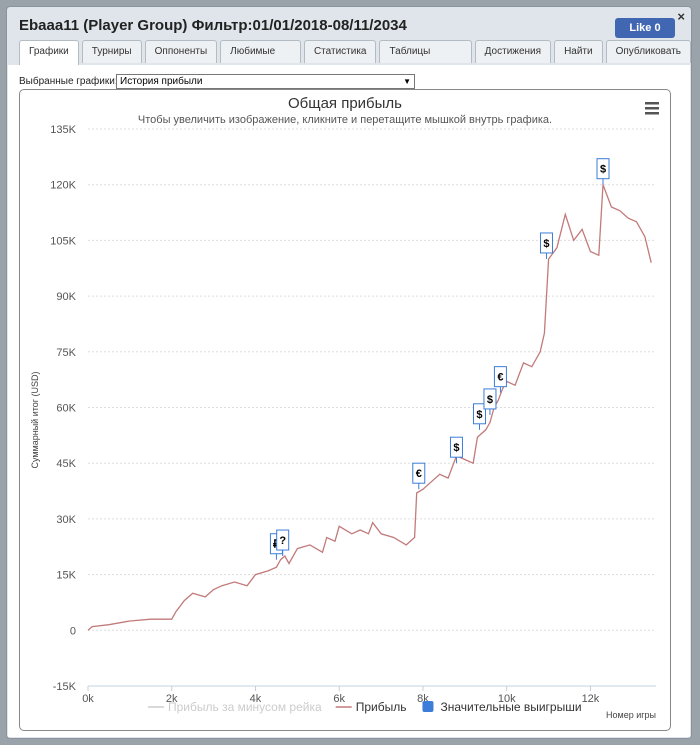 This screenshot has height=745, width=700. I want to click on flag-label: ?, so click(282, 541).